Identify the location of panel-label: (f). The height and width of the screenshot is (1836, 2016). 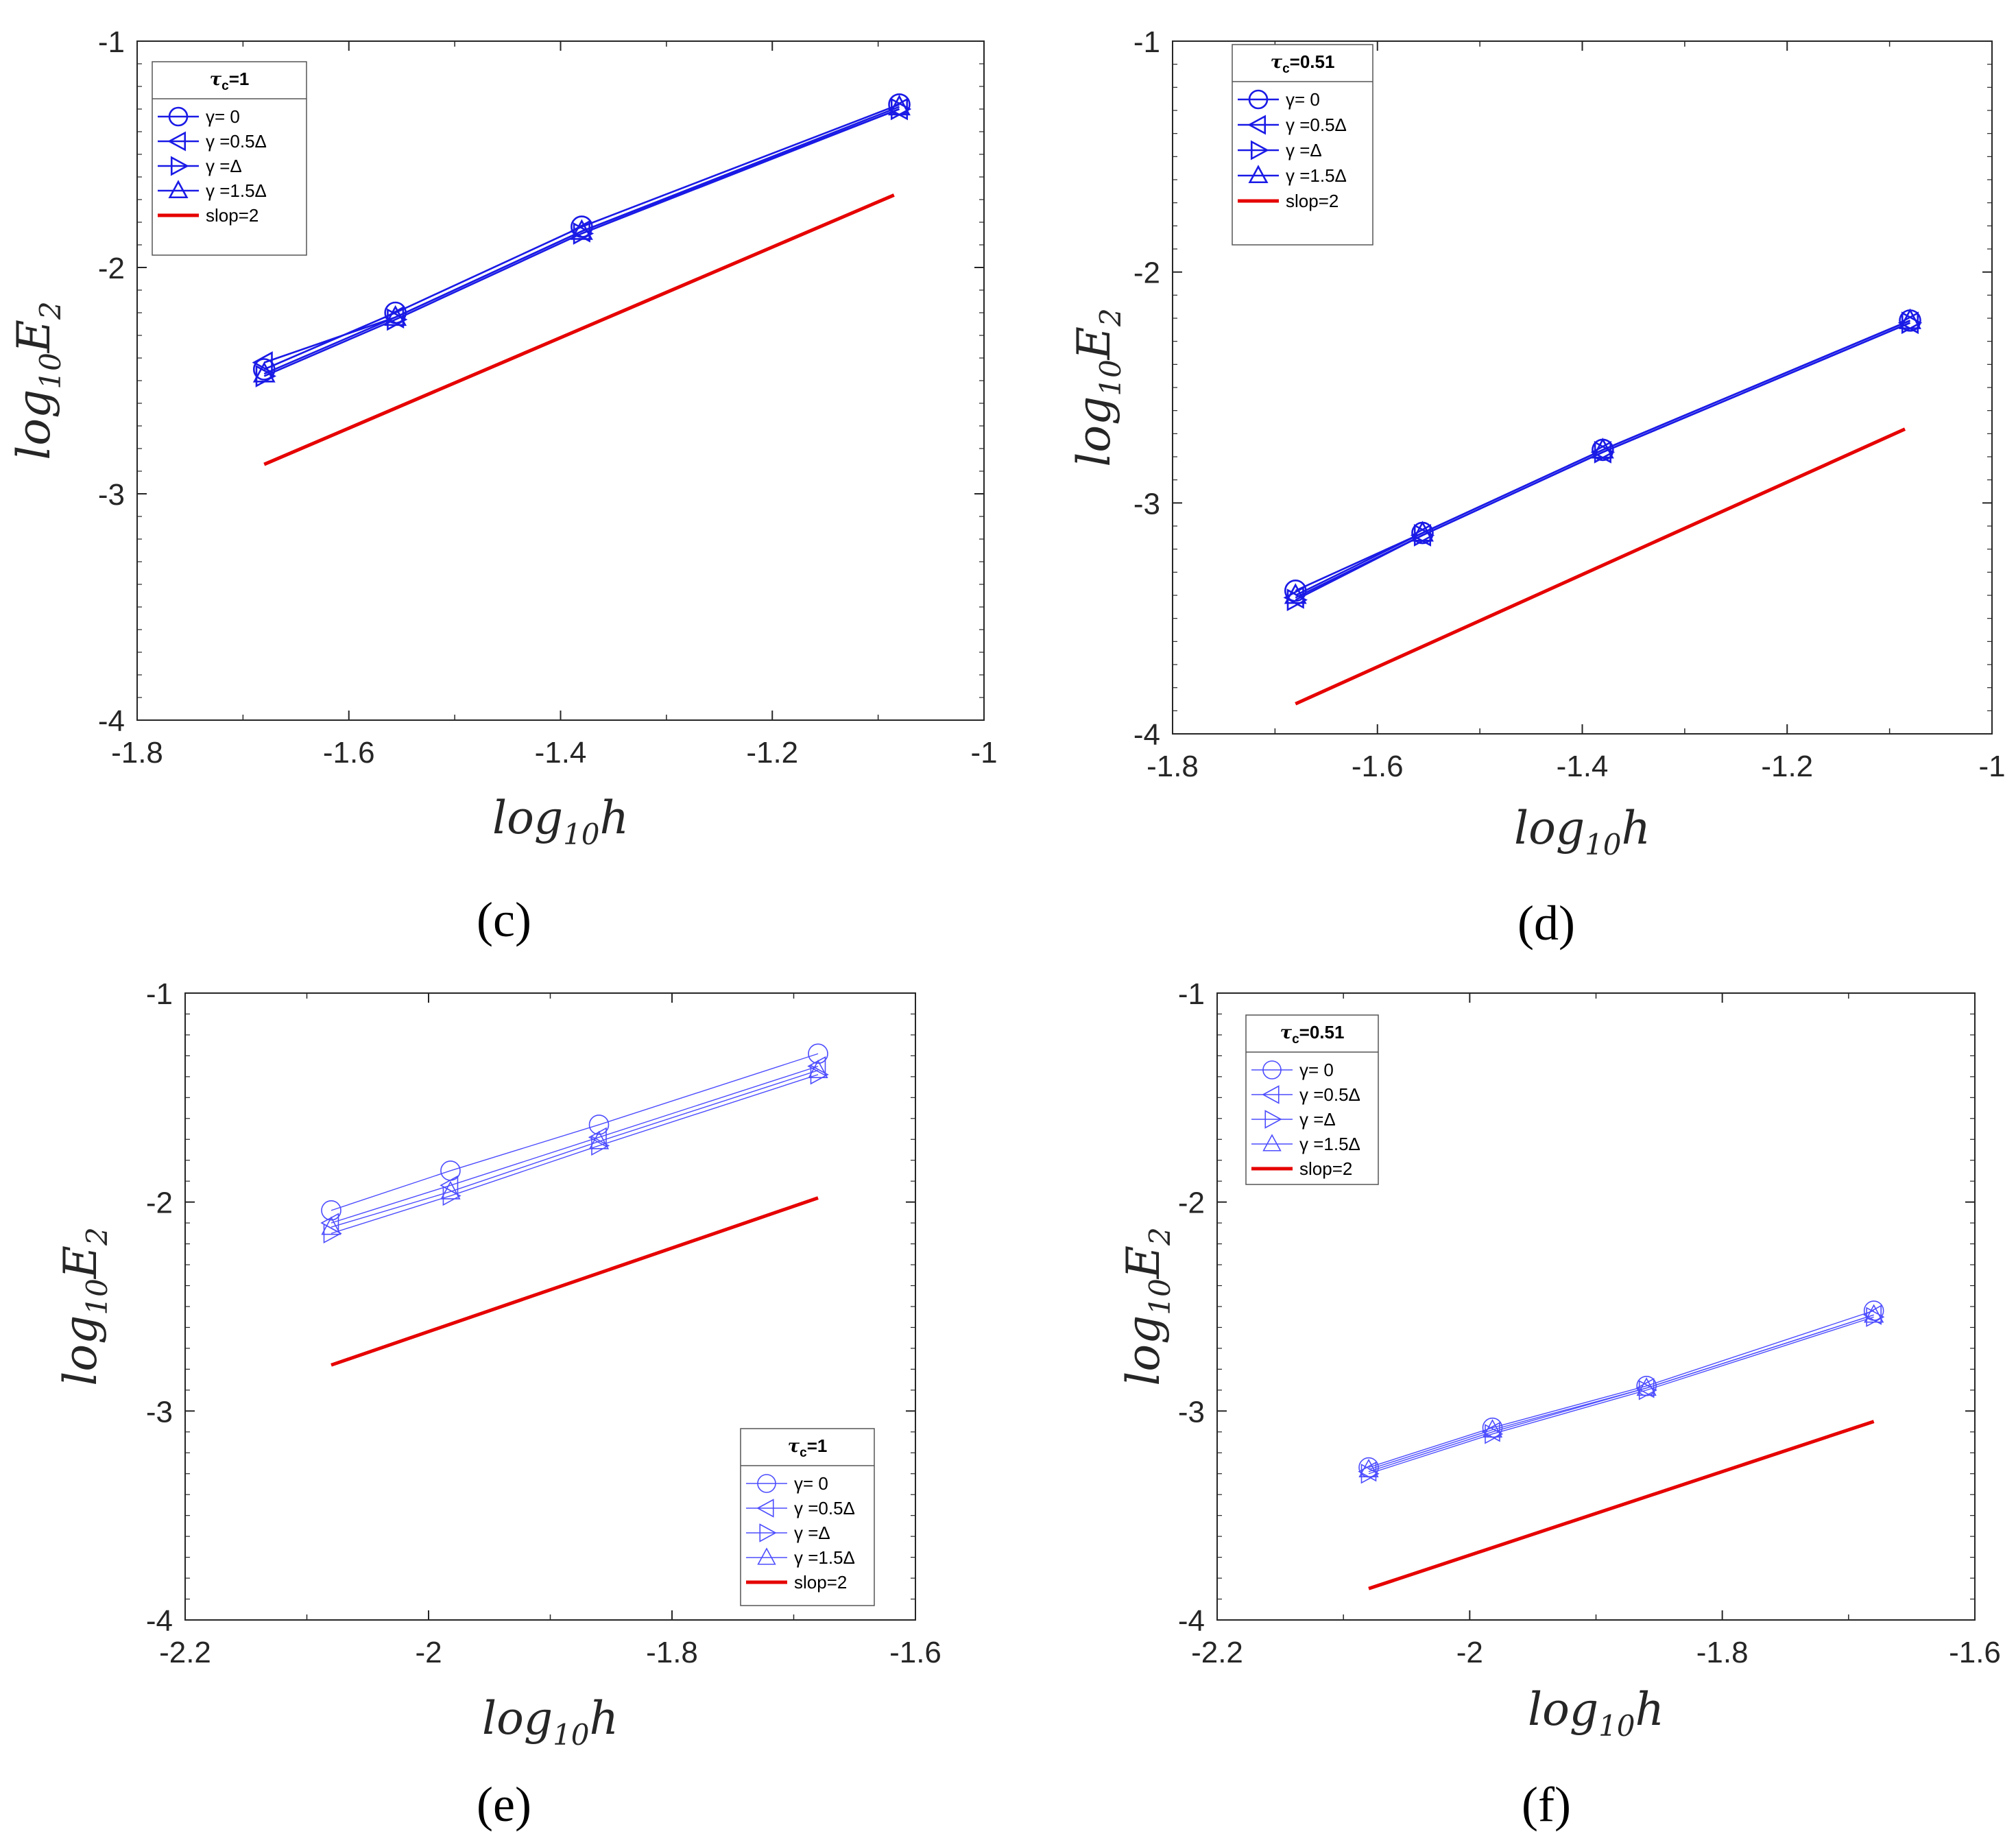
(1546, 1805).